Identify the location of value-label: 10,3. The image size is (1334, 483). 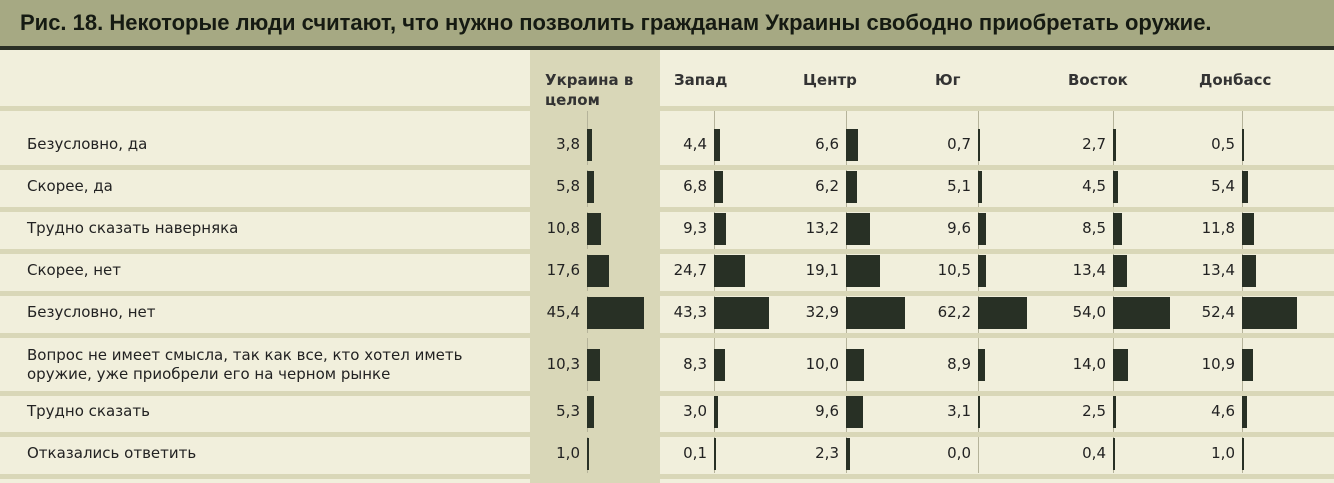
(563, 363).